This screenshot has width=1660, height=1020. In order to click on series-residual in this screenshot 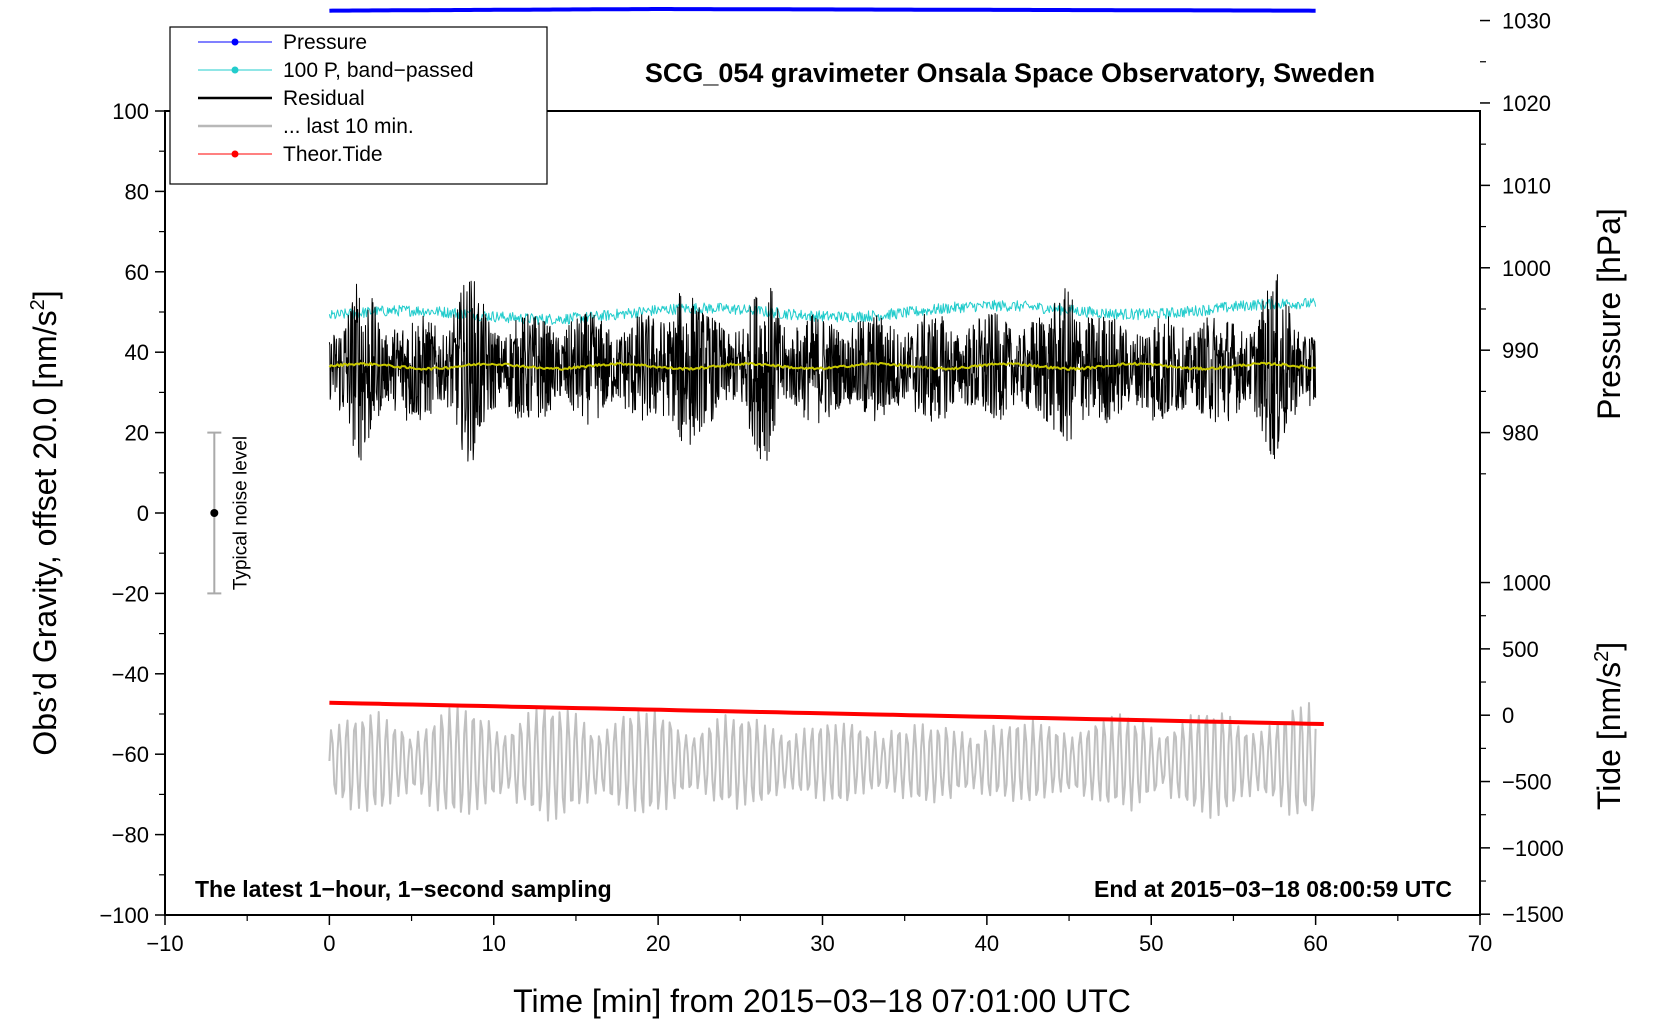, I will do `click(822, 368)`.